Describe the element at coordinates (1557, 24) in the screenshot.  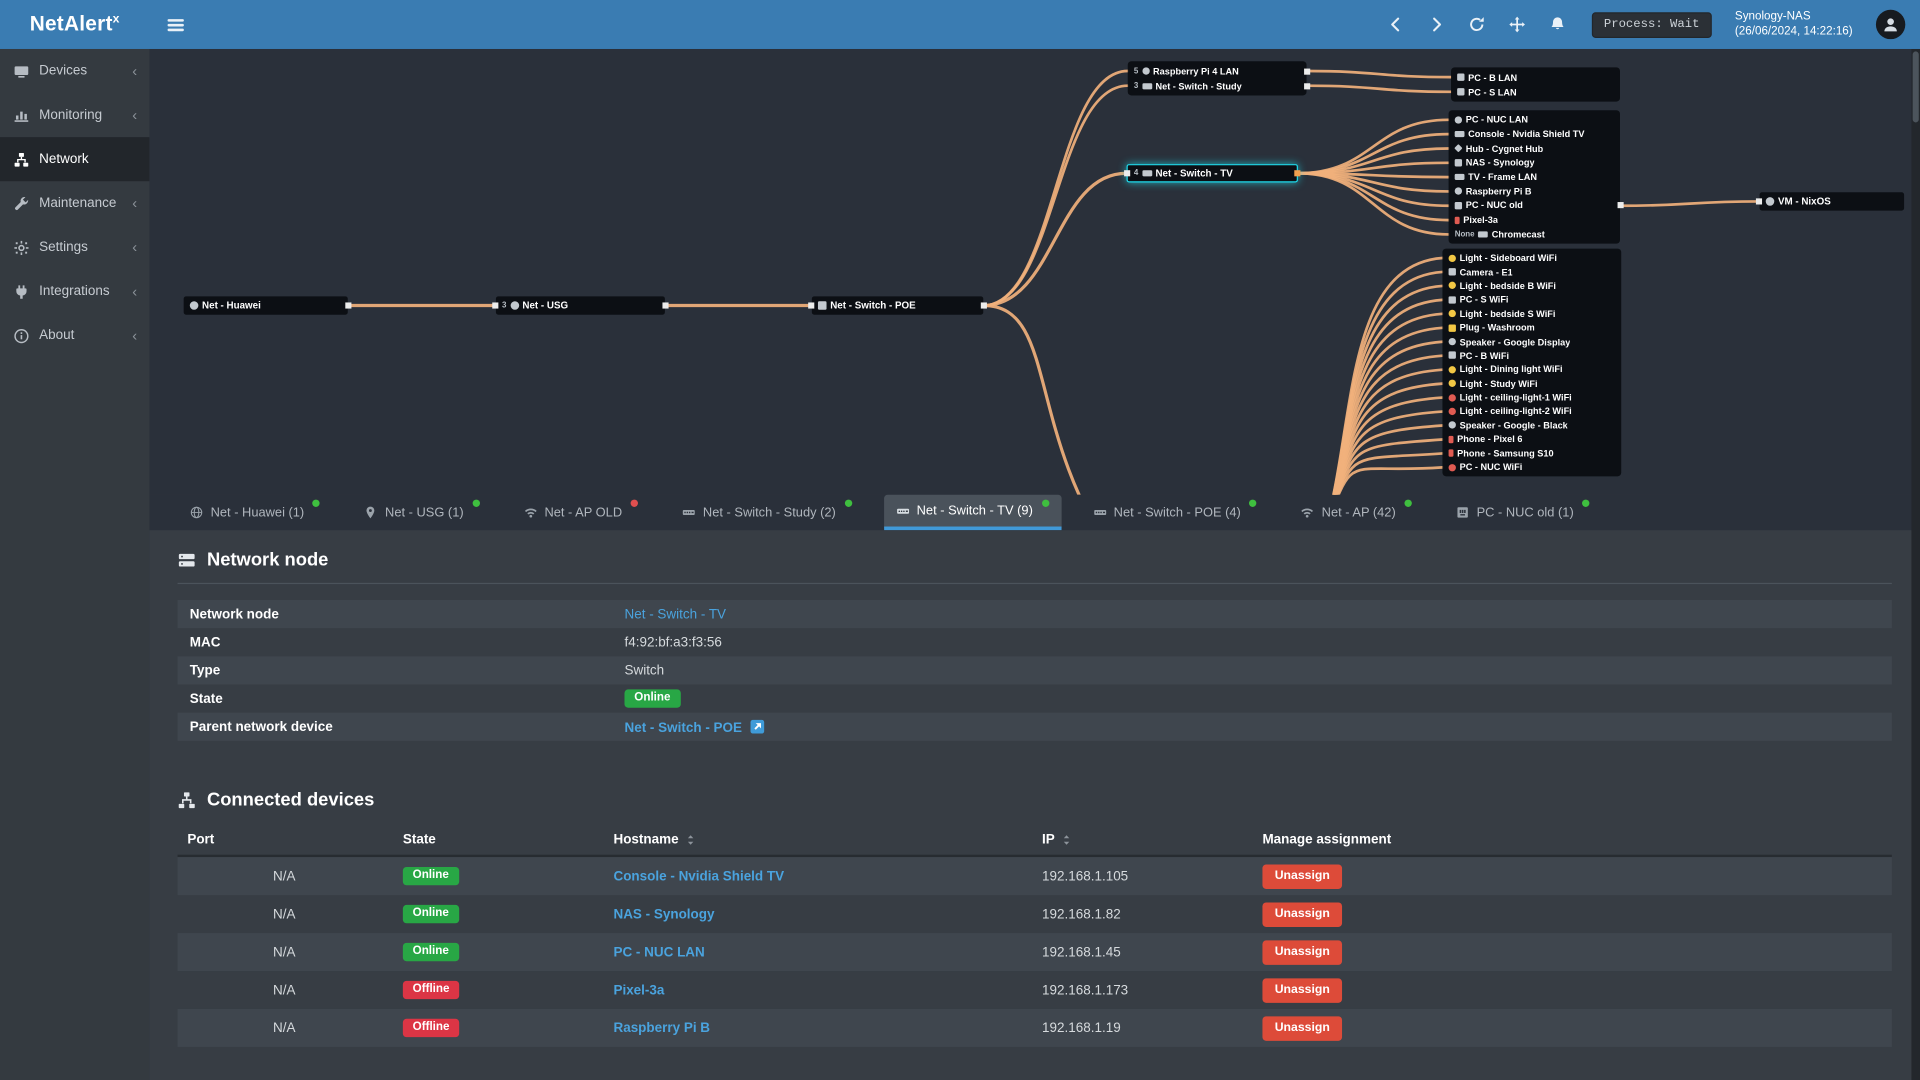
I see `notifications-button` at that location.